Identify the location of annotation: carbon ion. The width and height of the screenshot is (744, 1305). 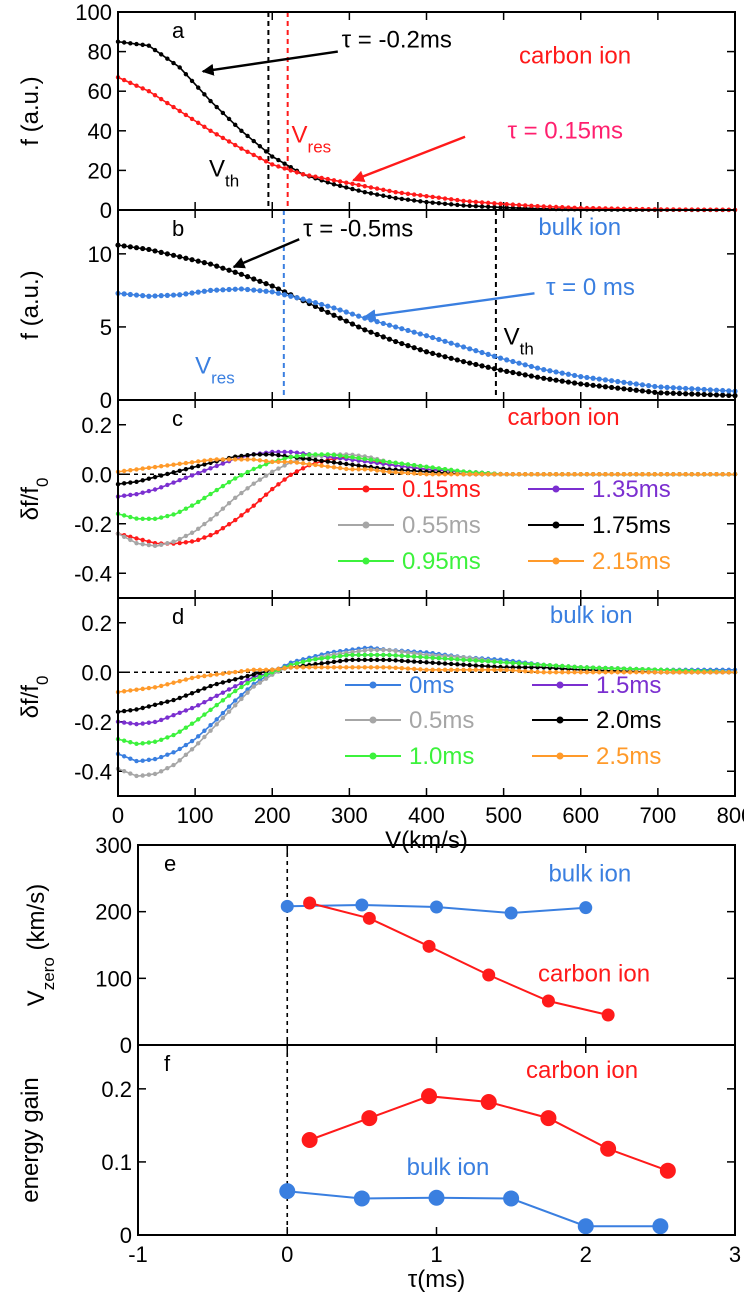
(575, 55).